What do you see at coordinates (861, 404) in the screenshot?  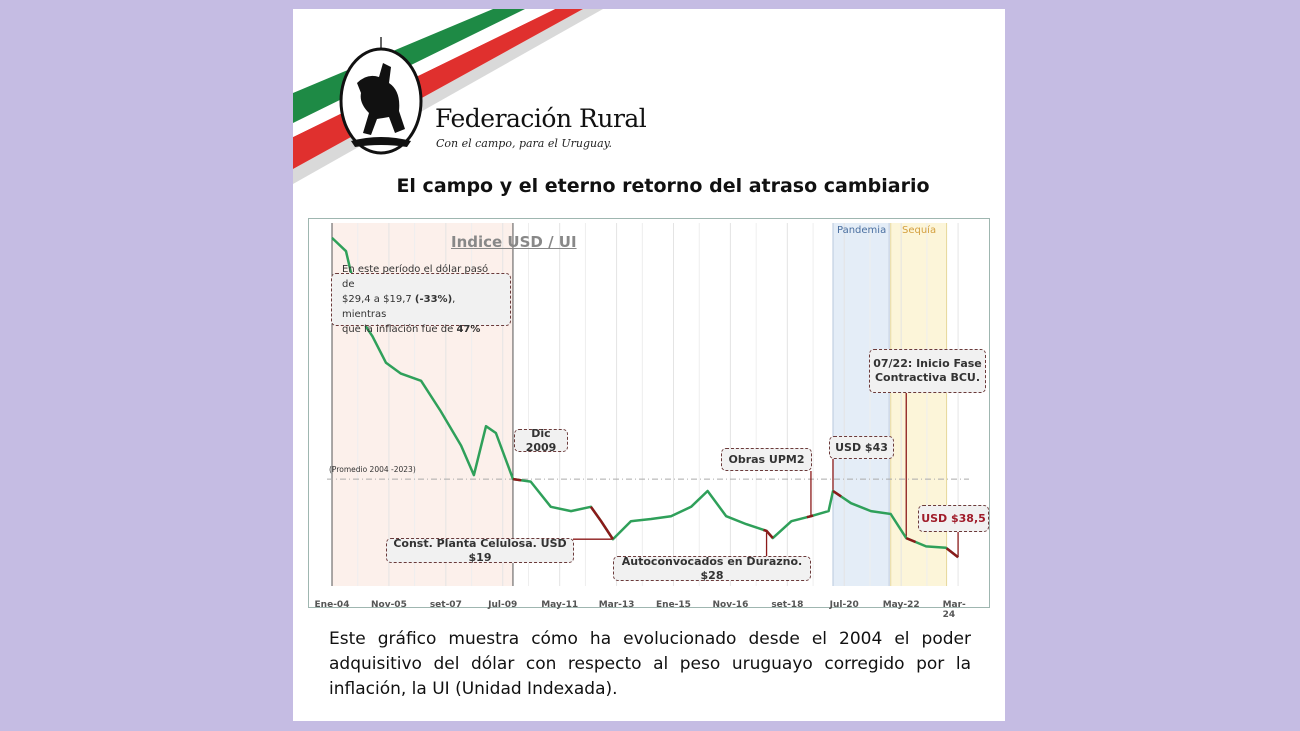 I see `band-pandemia` at bounding box center [861, 404].